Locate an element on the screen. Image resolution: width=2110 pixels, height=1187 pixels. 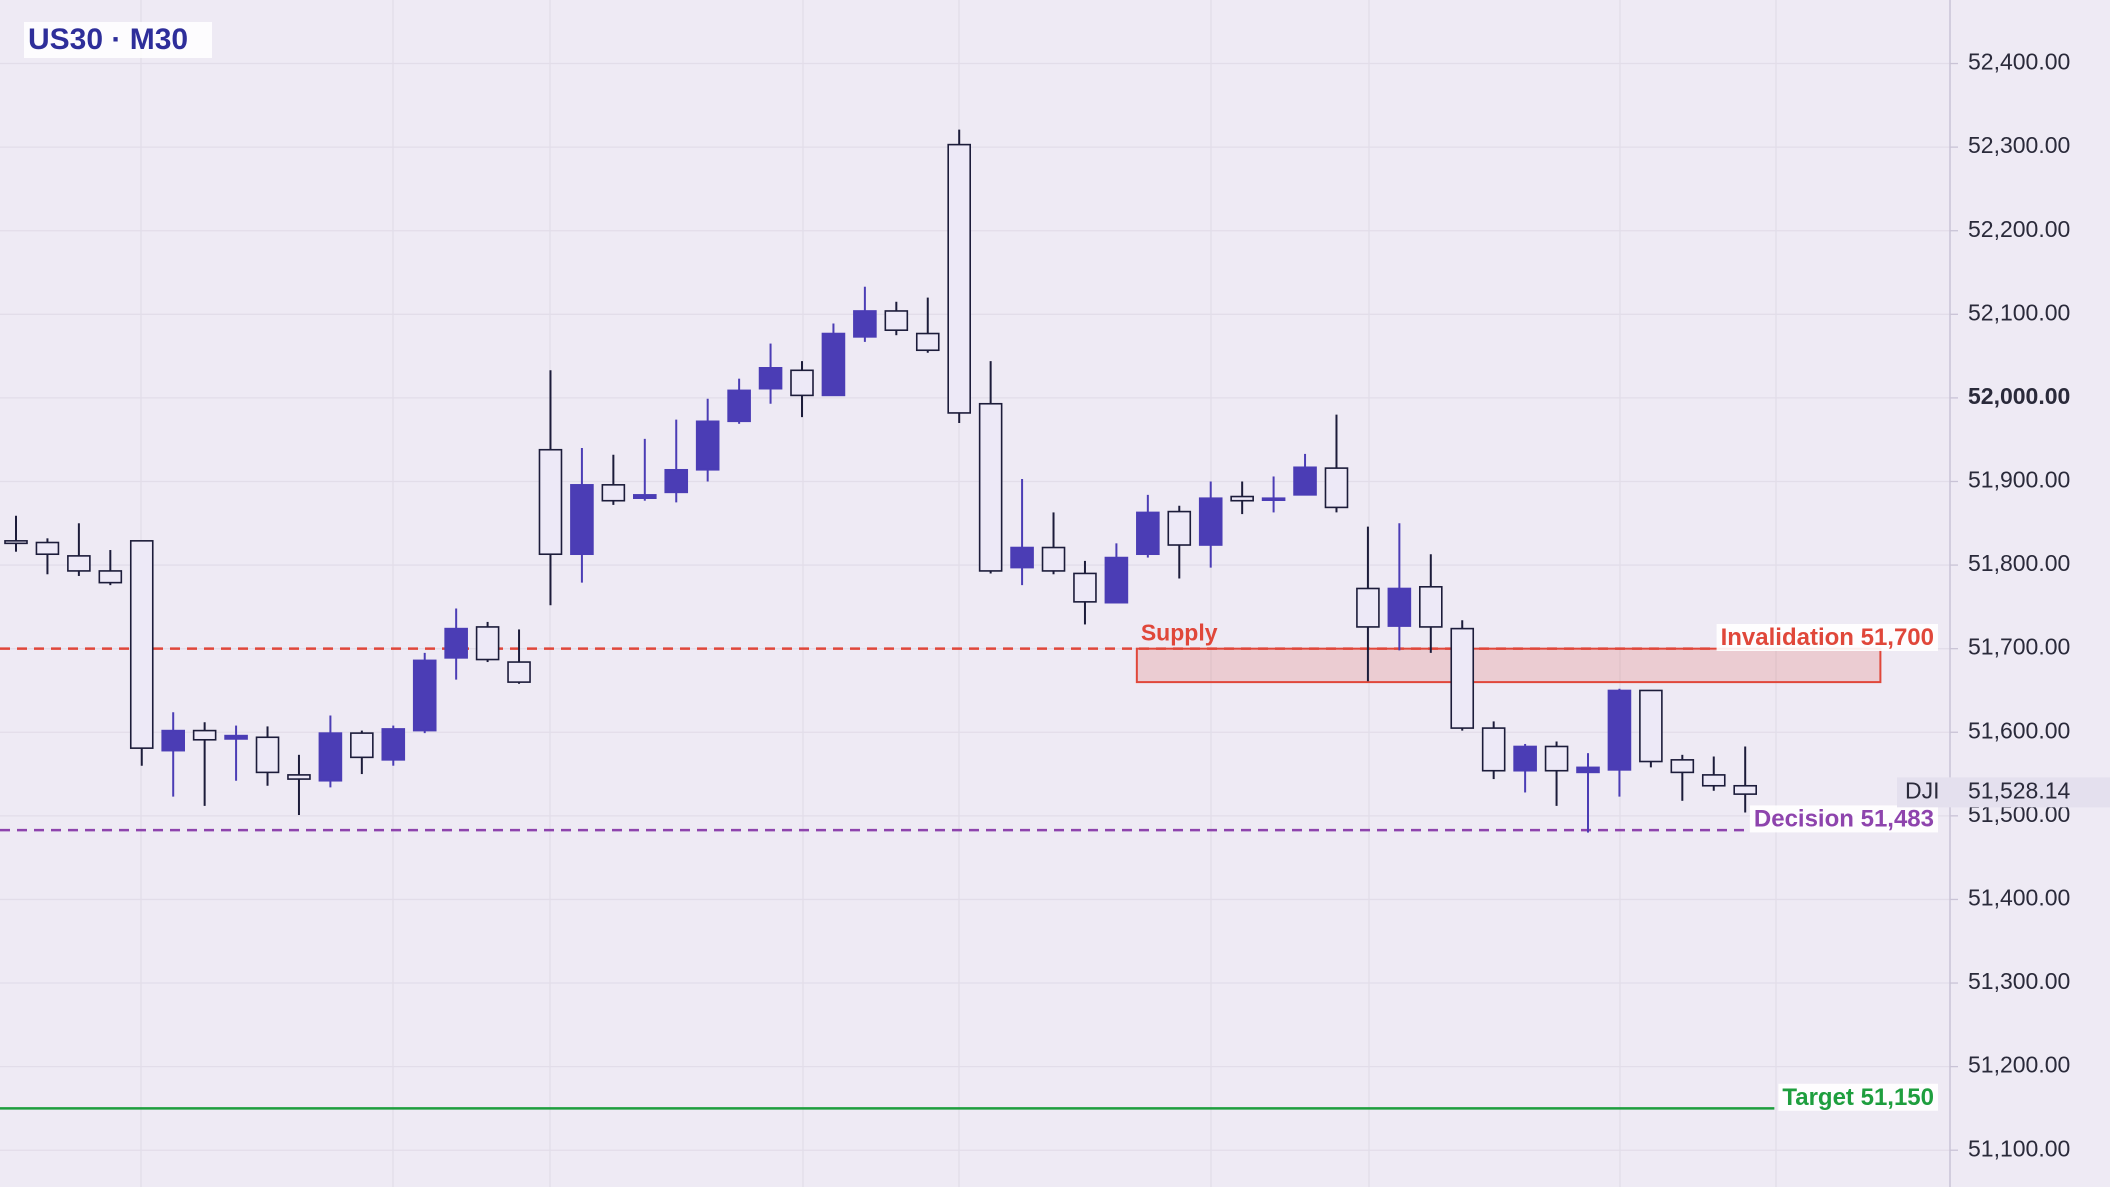
chart-title: US30 · M30 is located at coordinates (108, 39).